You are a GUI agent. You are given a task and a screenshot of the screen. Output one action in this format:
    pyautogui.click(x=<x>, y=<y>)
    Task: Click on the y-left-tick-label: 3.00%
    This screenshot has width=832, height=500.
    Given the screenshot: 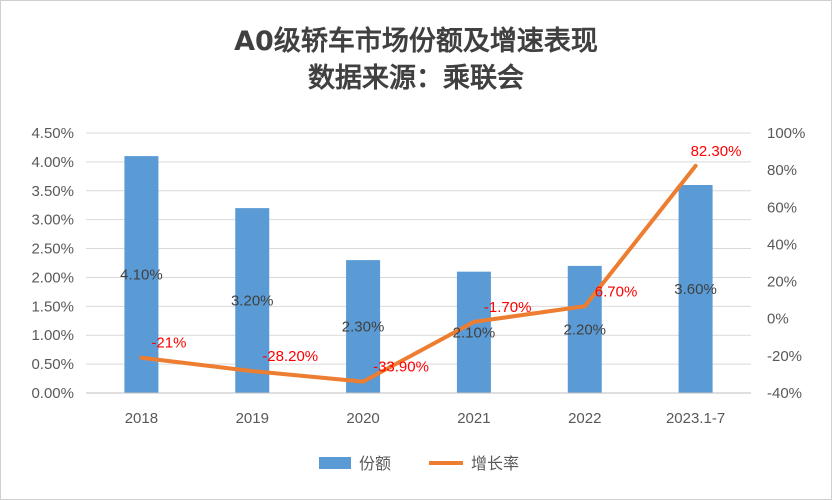 What is the action you would take?
    pyautogui.click(x=52, y=220)
    